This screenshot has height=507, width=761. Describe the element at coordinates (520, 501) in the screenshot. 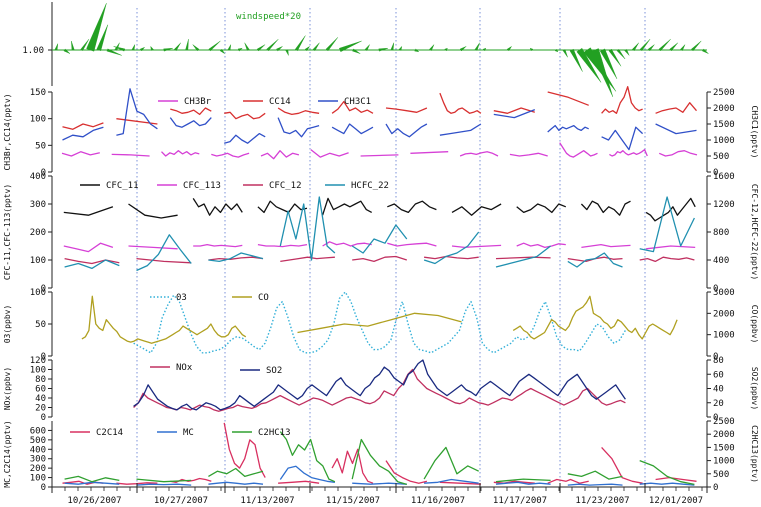

I see `date-label-5: 11/17/2007` at that location.